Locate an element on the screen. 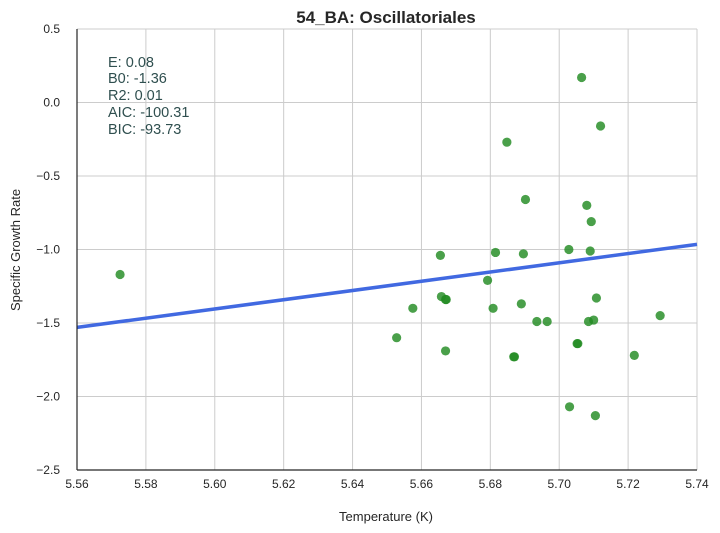  x-tick-label: 5.60 is located at coordinates (215, 484).